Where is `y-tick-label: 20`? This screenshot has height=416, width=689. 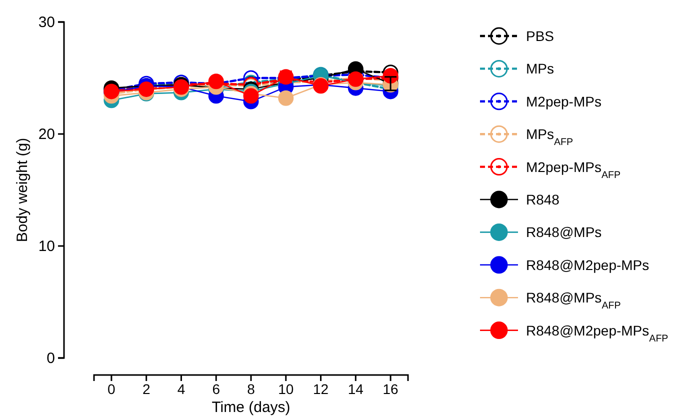 y-tick-label: 20 is located at coordinates (46, 134).